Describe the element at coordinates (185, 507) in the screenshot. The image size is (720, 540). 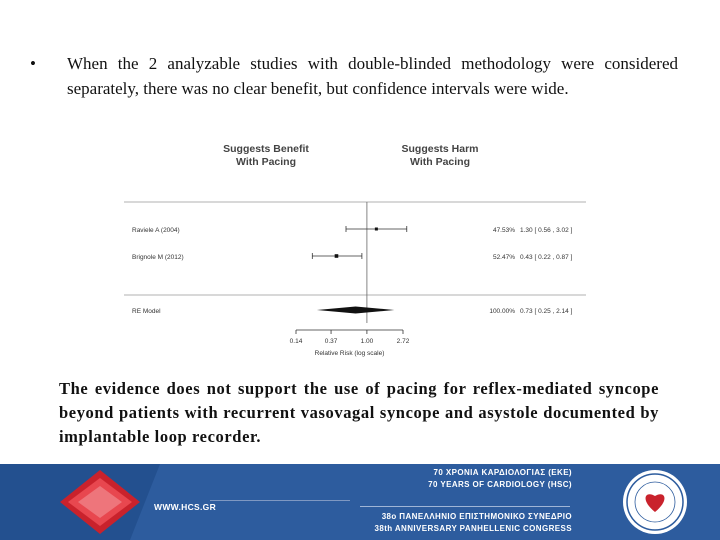
I see `banner-url: WWW.HCS.GR` at that location.